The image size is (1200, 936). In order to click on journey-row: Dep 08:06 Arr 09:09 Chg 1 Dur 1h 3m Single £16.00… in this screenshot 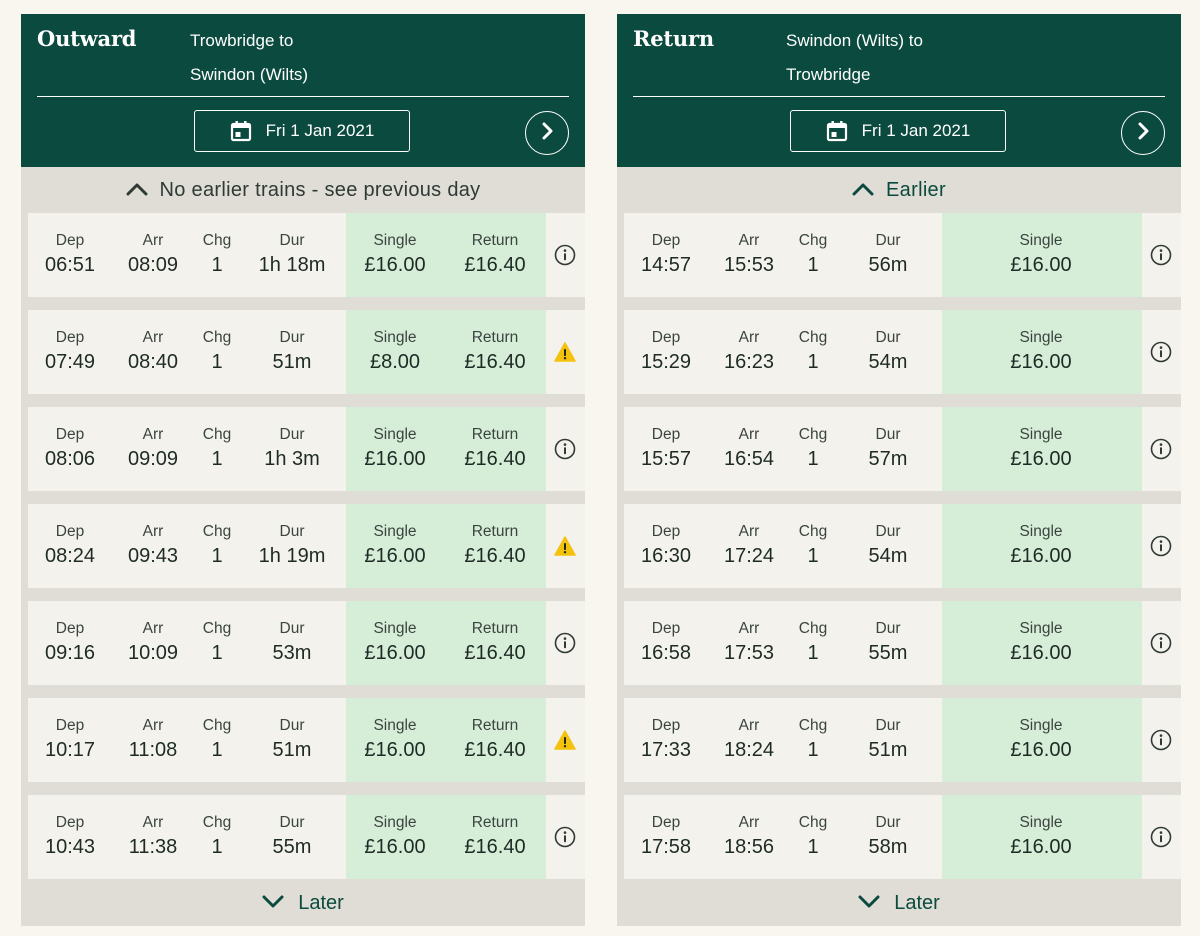, I will do `click(306, 449)`.